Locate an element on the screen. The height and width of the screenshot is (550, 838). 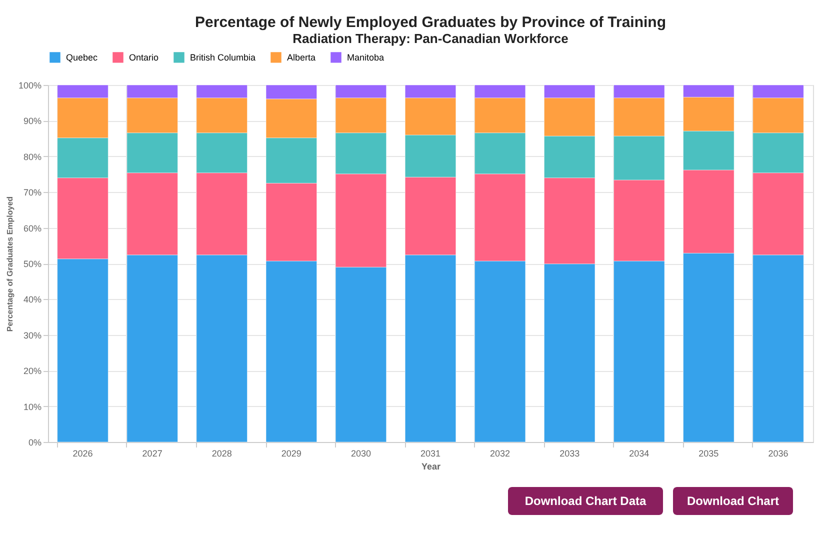
x-tick-label: 2036 is located at coordinates (778, 453).